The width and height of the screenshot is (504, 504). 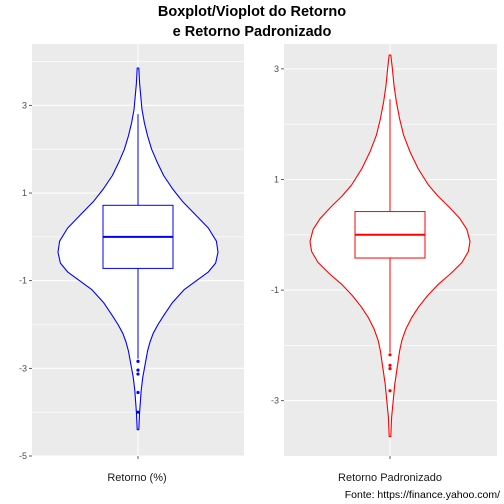 What do you see at coordinates (252, 12) in the screenshot?
I see `chart-title-line-1: Boxplot/Vioplot do Retorno` at bounding box center [252, 12].